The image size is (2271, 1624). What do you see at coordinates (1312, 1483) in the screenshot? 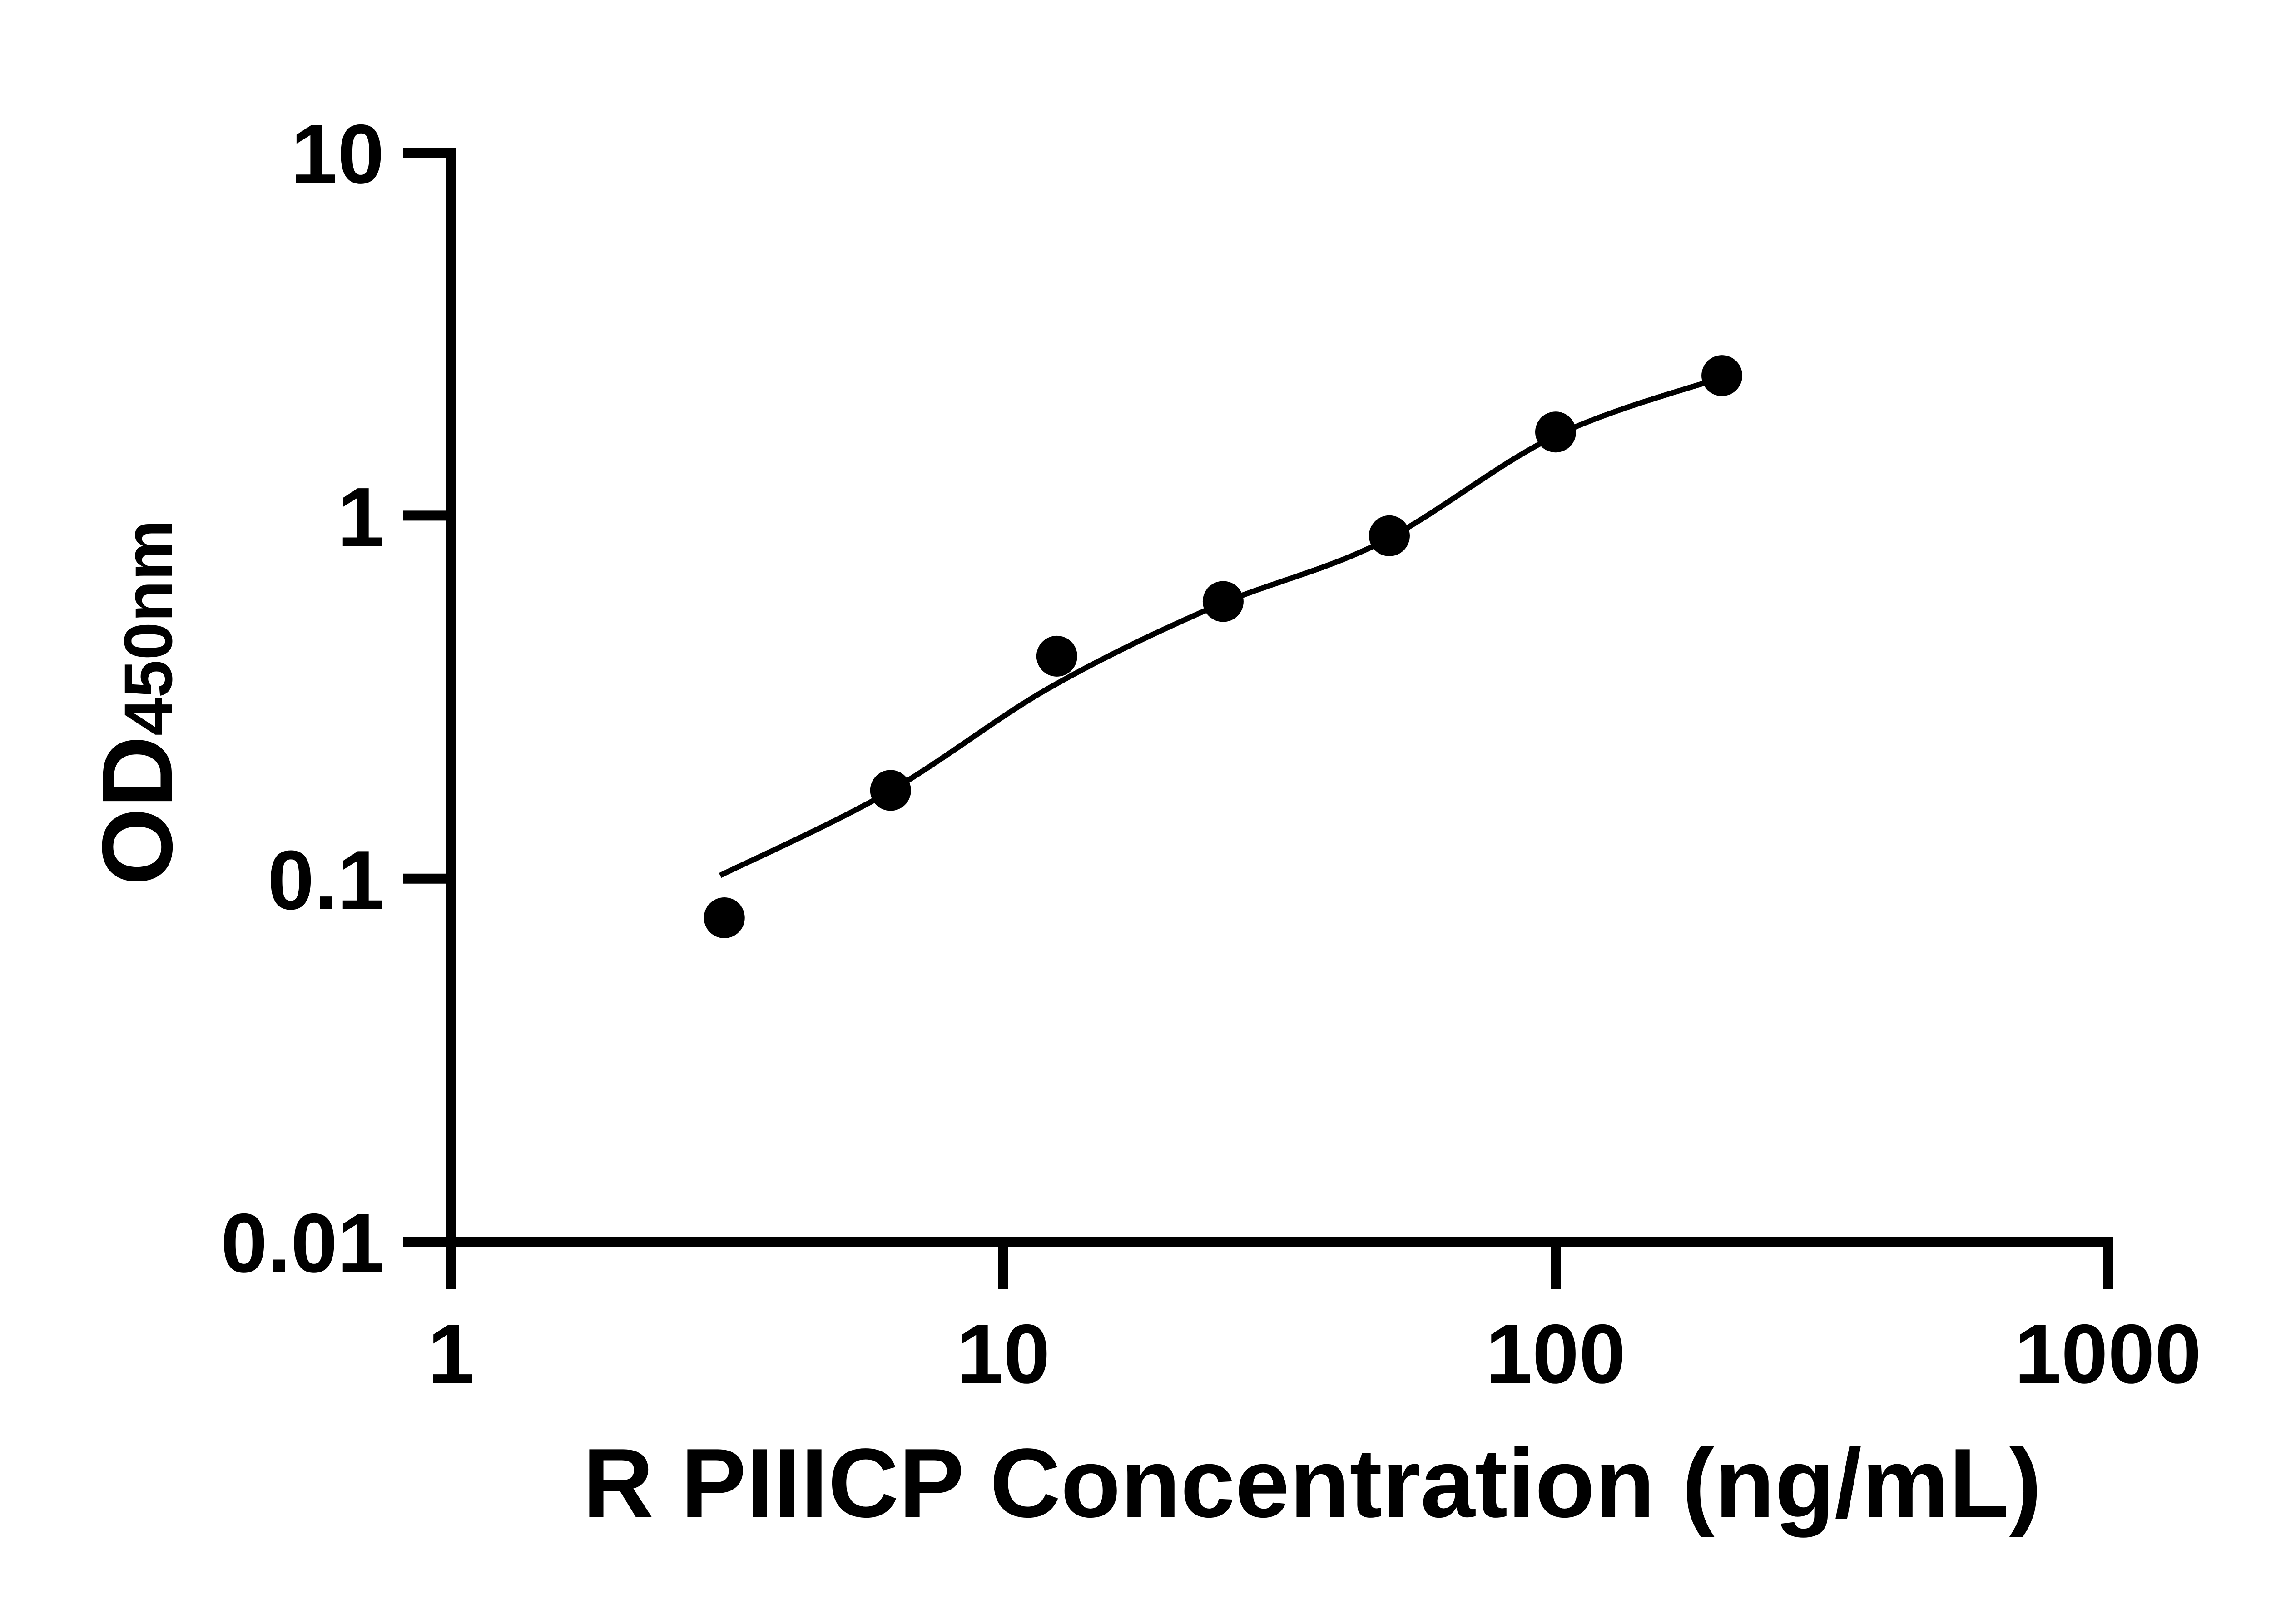
I see `x-axis-title: R PIIICP Concentration (ng/mL)` at bounding box center [1312, 1483].